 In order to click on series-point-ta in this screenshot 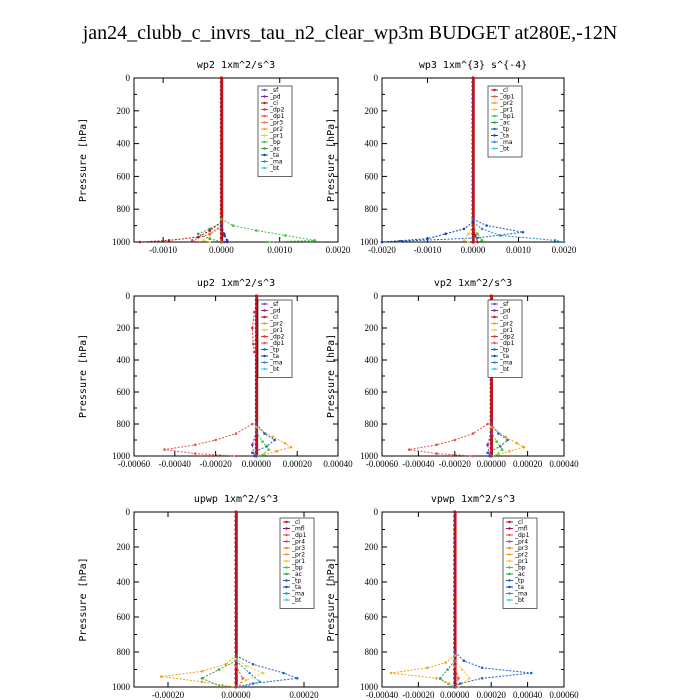, I will do `click(382, 242)`.